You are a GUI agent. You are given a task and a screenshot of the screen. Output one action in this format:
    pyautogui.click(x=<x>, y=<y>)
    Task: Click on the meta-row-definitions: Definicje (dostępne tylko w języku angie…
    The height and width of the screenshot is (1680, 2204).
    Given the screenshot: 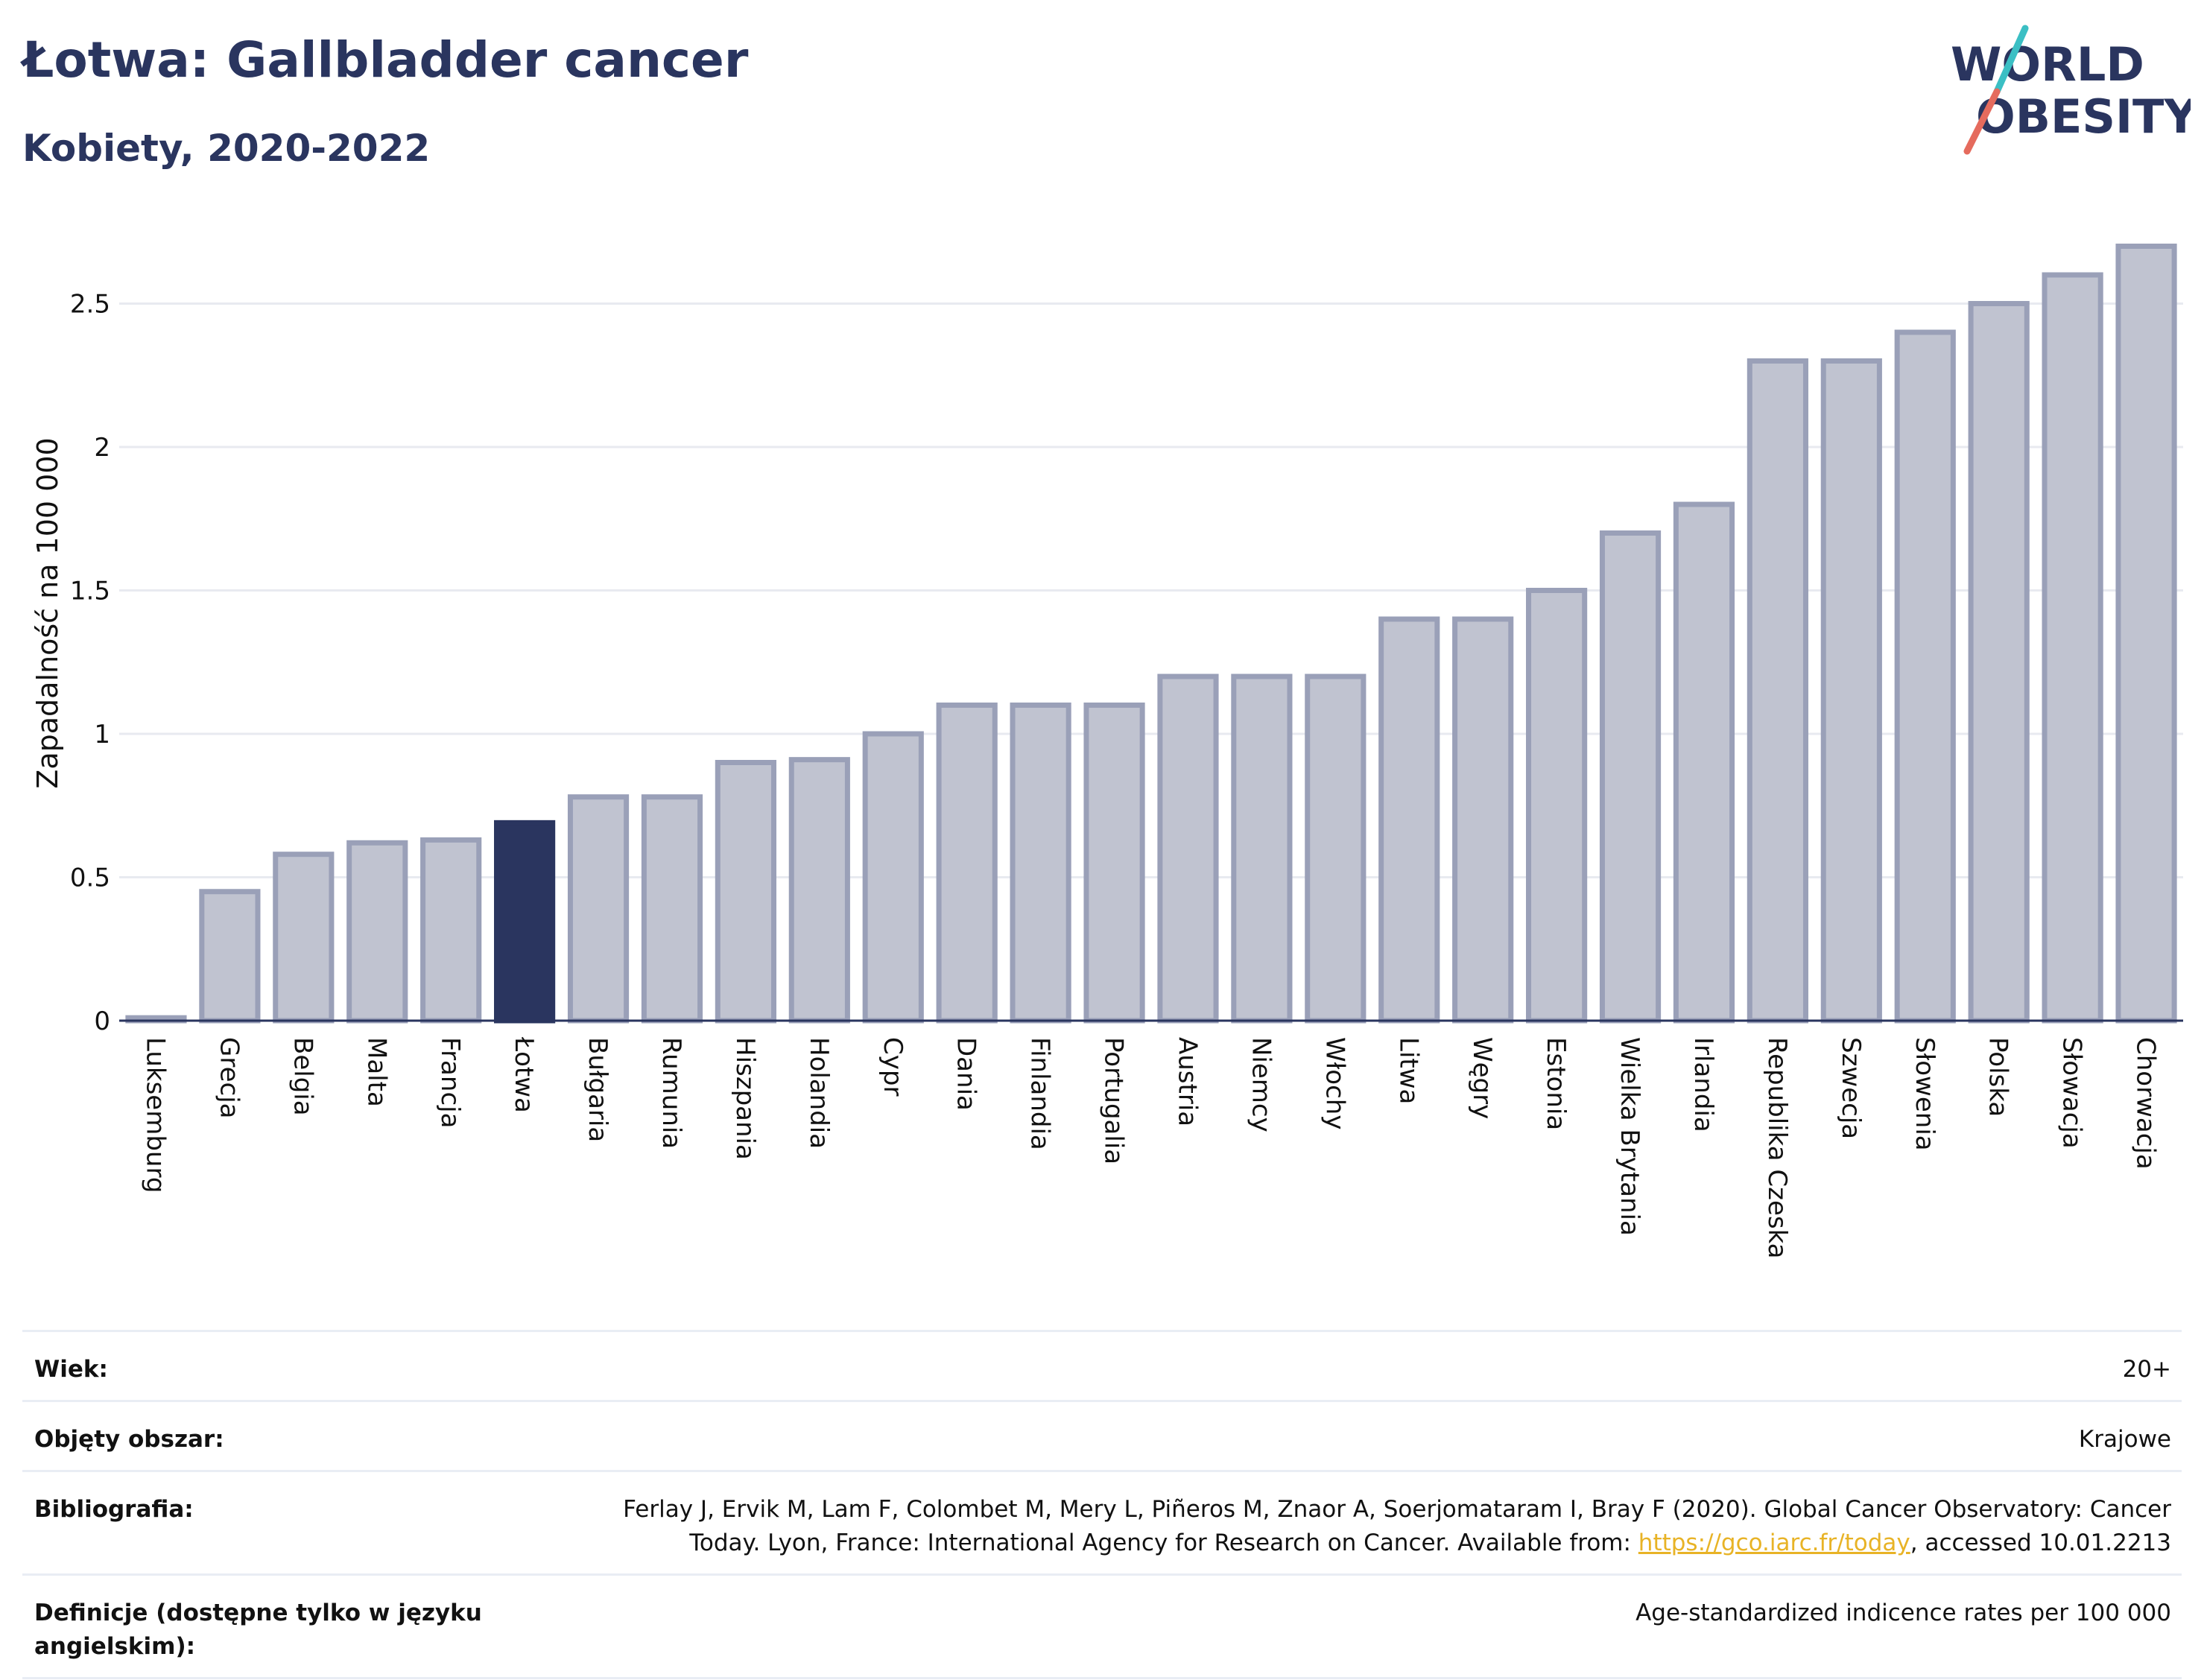 What is the action you would take?
    pyautogui.click(x=1102, y=1626)
    